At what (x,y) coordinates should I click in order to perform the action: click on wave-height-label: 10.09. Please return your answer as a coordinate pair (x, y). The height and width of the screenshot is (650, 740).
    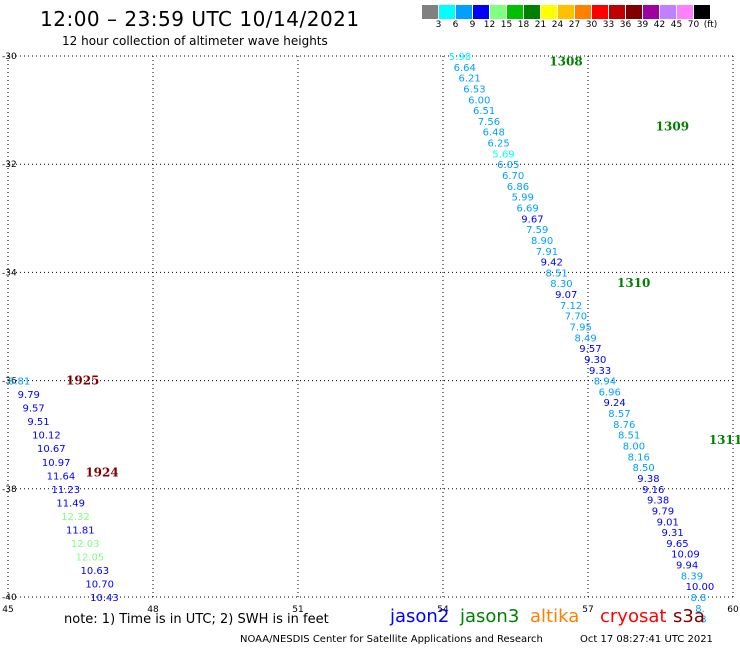
    Looking at the image, I should click on (685, 555).